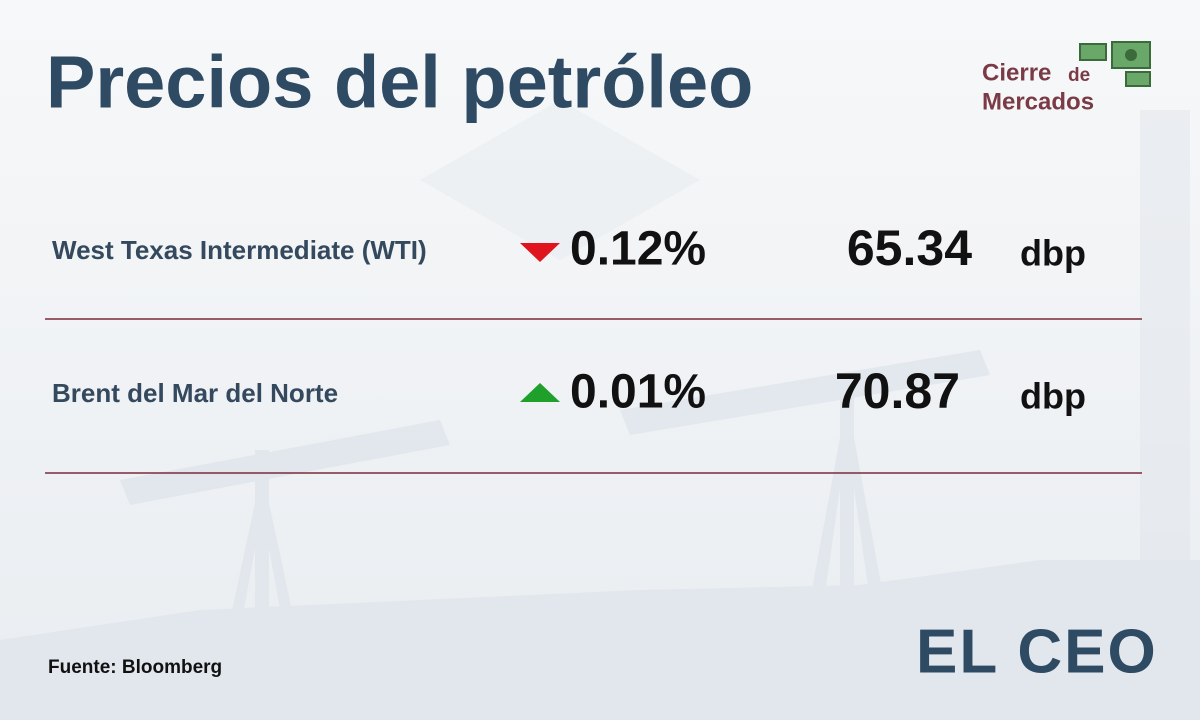 This screenshot has height=720, width=1200. What do you see at coordinates (897, 391) in the screenshot?
I see `price: 70.87` at bounding box center [897, 391].